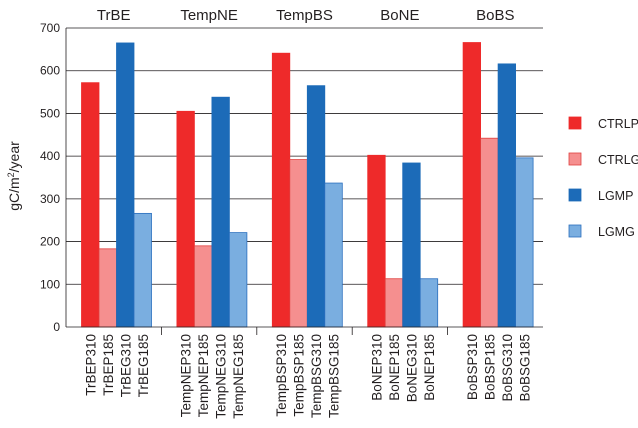  I want to click on y-tick-label: 700, so click(50, 28).